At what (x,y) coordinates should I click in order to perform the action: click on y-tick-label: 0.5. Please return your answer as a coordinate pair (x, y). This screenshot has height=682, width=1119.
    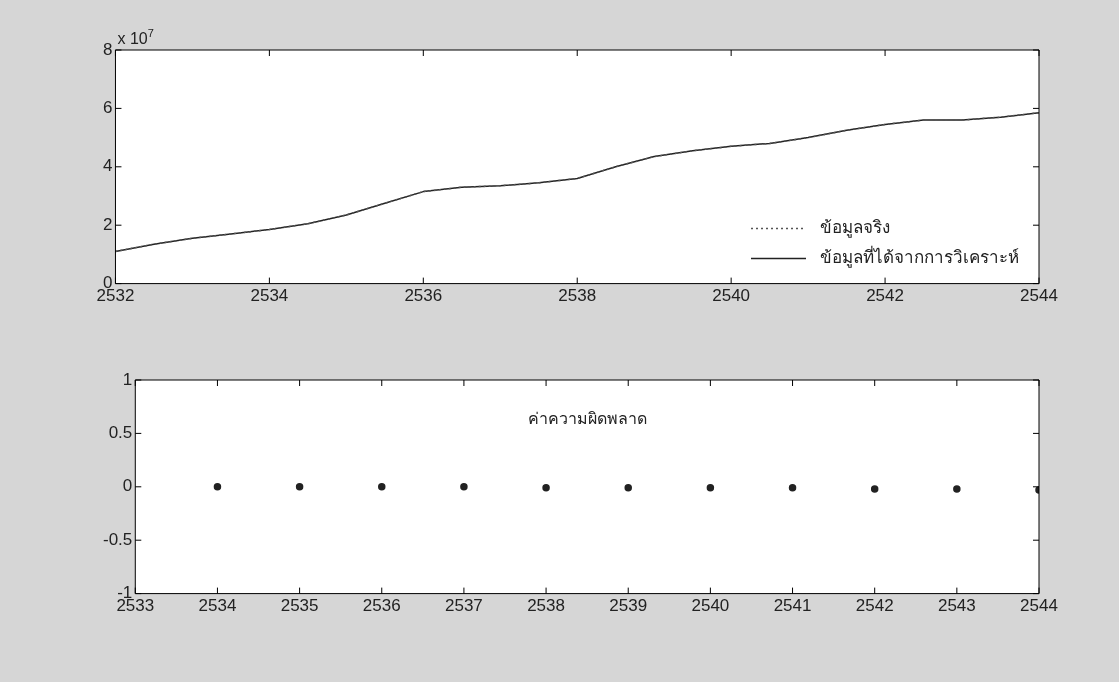
    Looking at the image, I should click on (120, 433).